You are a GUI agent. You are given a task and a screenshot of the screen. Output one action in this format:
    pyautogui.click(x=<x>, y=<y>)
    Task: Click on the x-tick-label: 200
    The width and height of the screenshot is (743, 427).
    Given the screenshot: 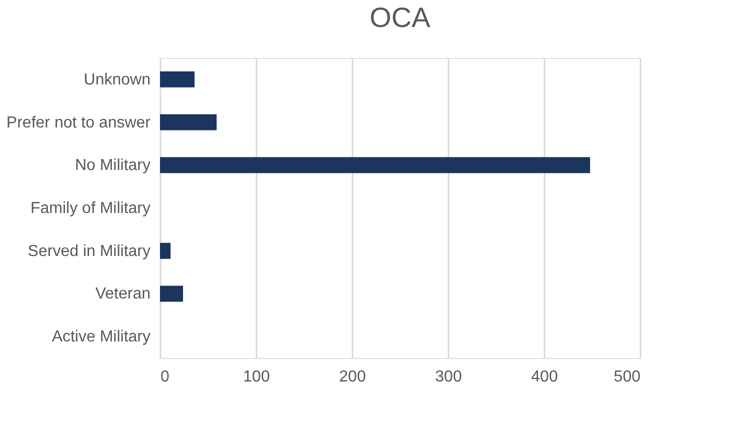 What is the action you would take?
    pyautogui.click(x=352, y=377)
    